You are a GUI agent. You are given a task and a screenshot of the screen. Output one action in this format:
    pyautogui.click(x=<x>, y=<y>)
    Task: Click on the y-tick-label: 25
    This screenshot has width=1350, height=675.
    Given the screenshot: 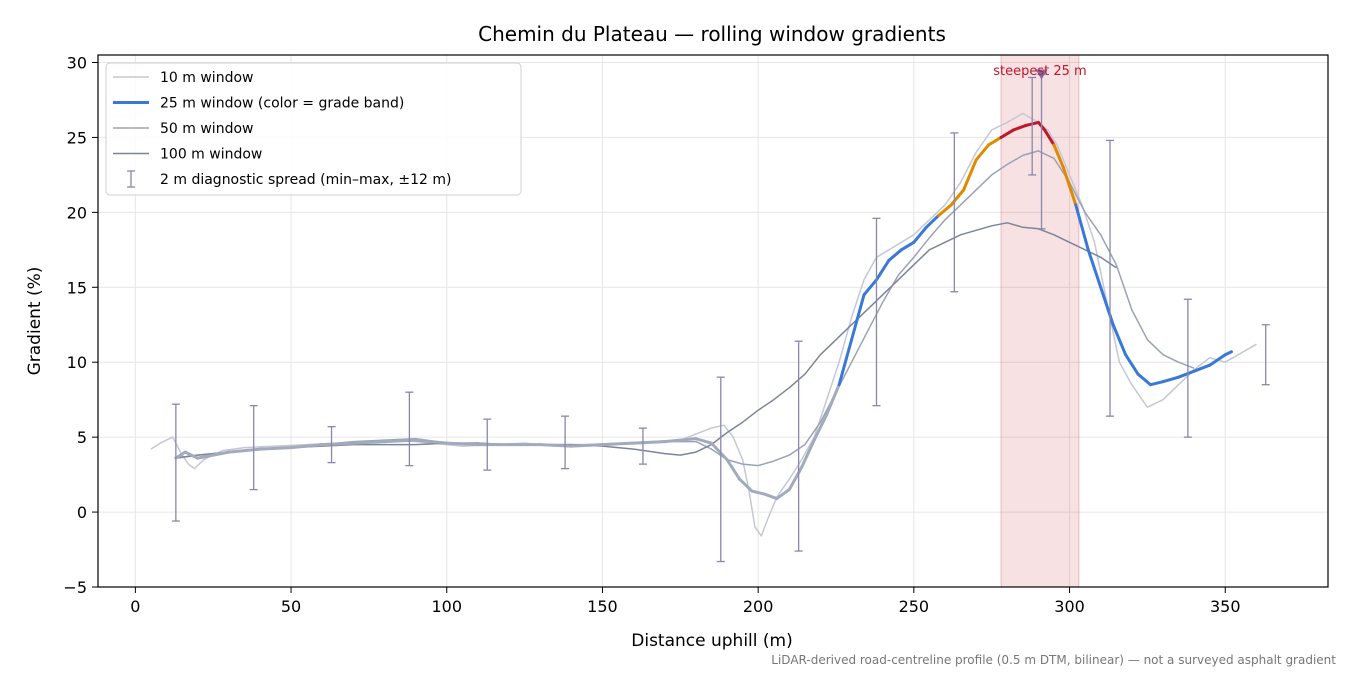 What is the action you would take?
    pyautogui.click(x=77, y=137)
    